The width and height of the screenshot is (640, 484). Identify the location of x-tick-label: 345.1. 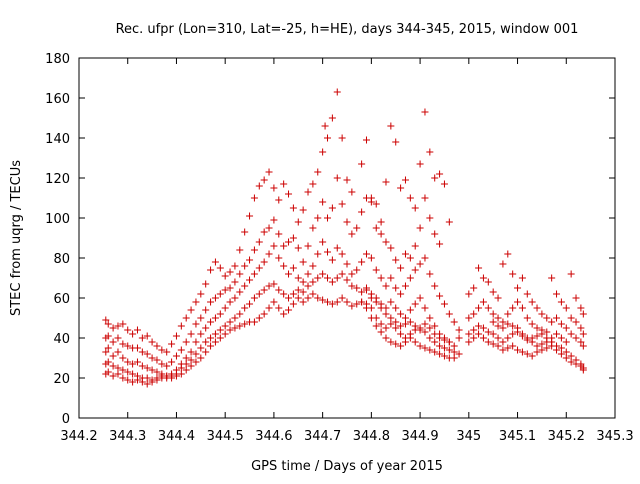
(517, 436).